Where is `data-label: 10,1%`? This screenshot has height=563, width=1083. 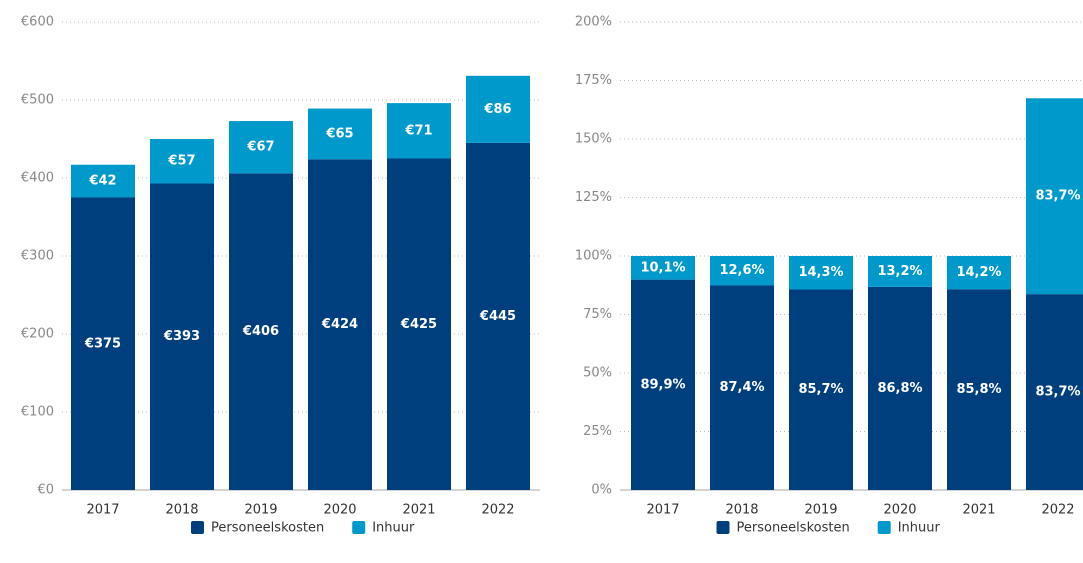
data-label: 10,1% is located at coordinates (662, 267).